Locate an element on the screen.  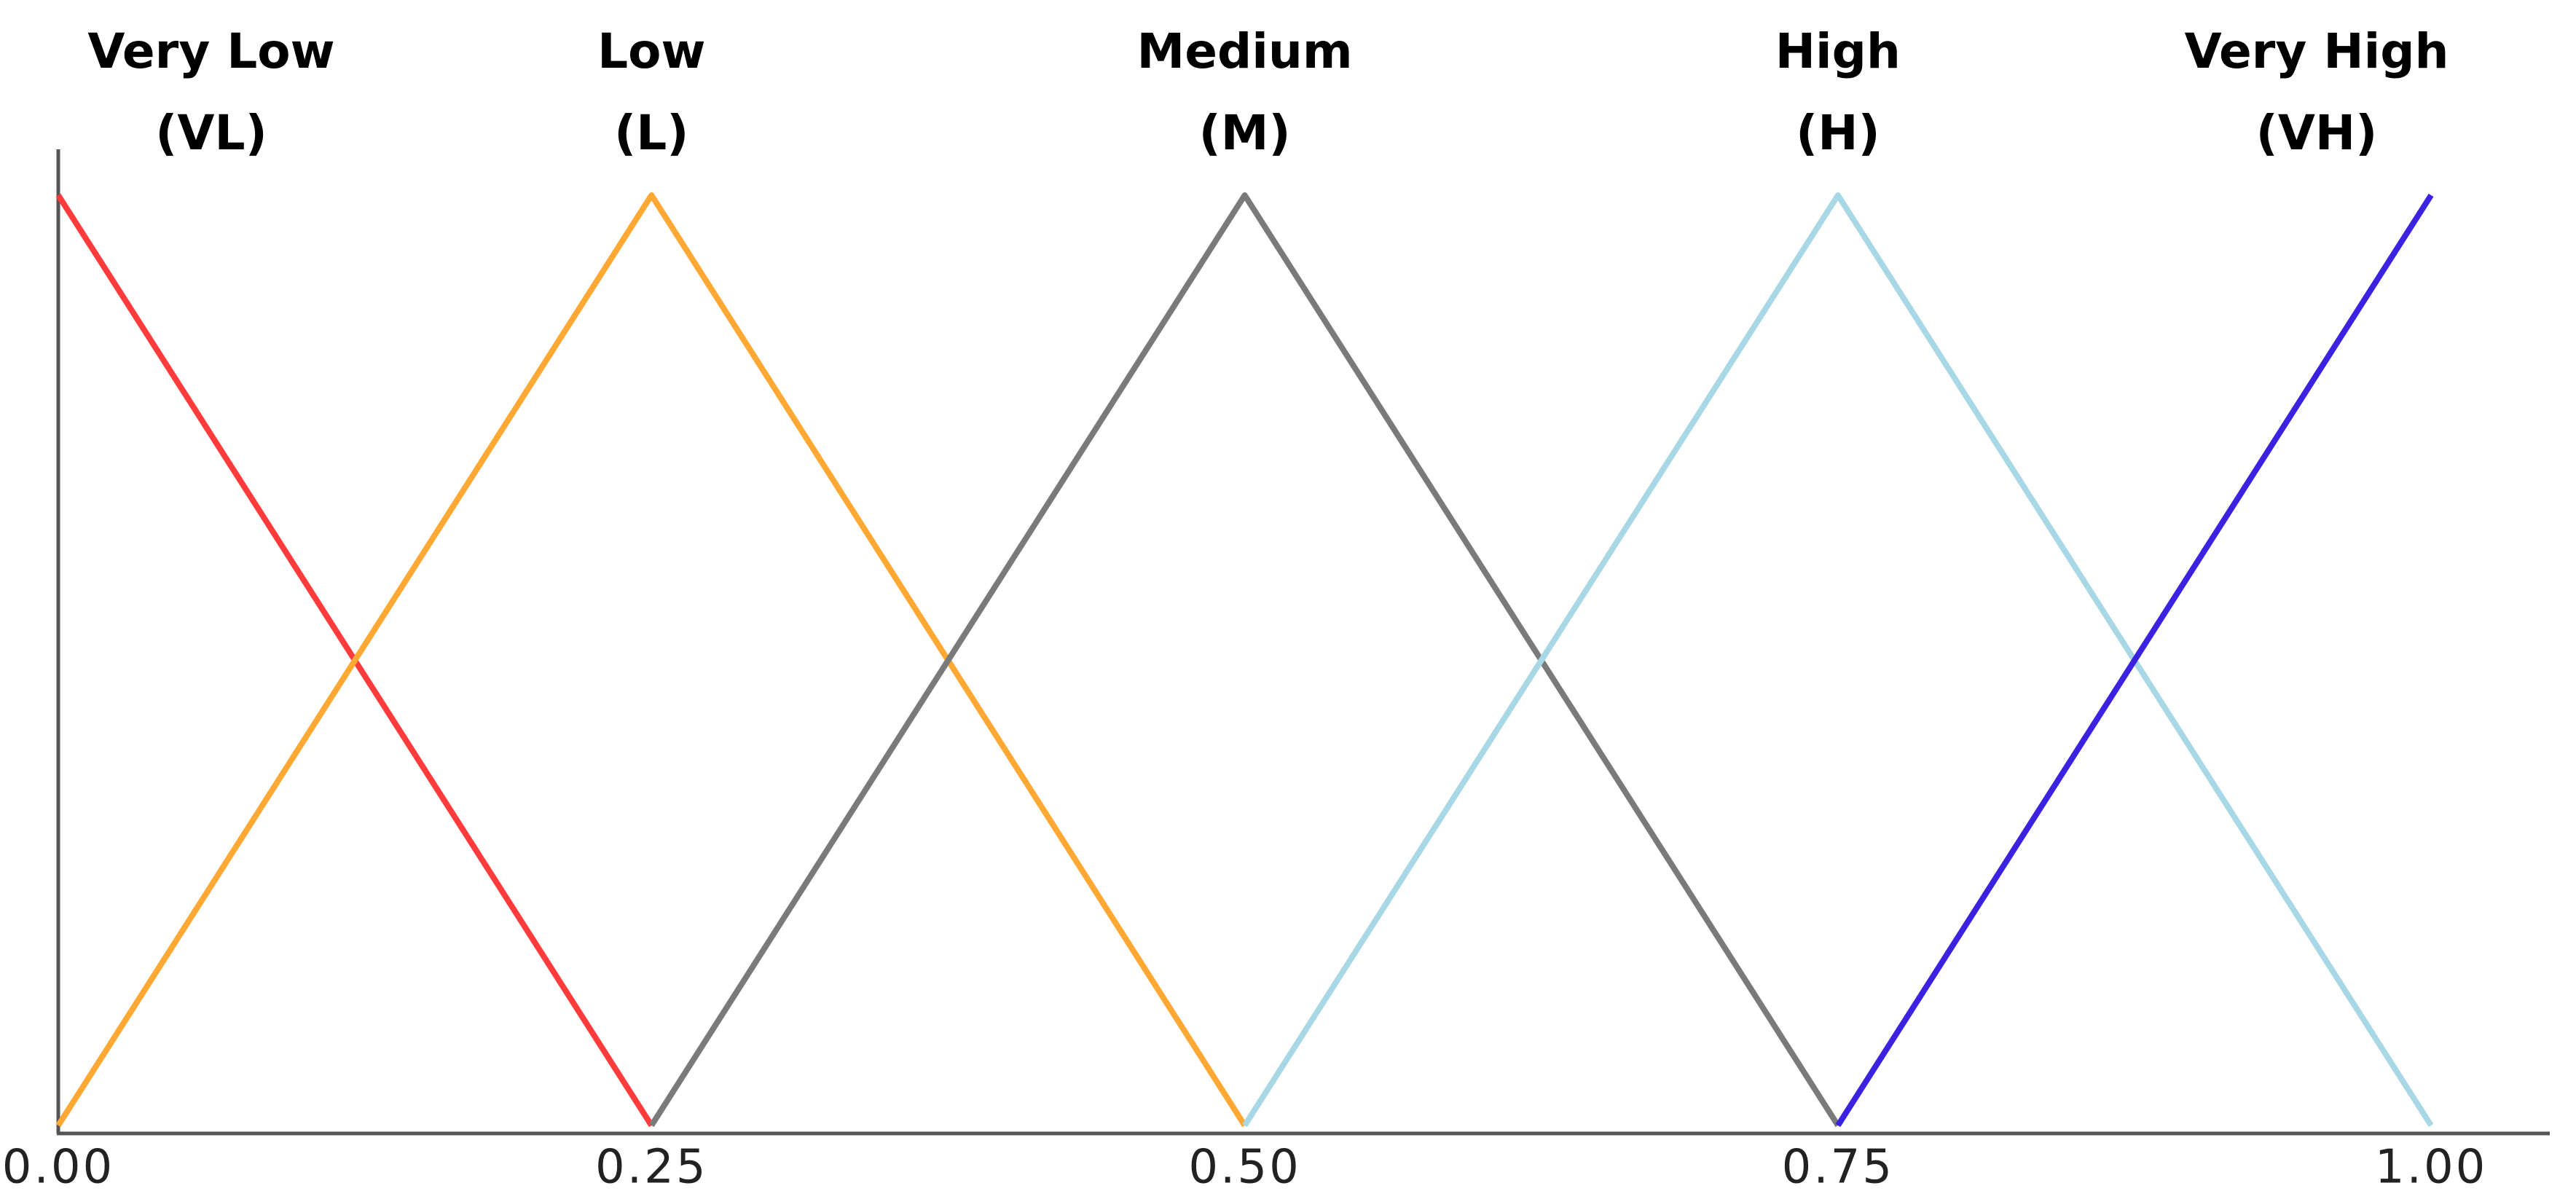
series-label-line: High is located at coordinates (1838, 51).